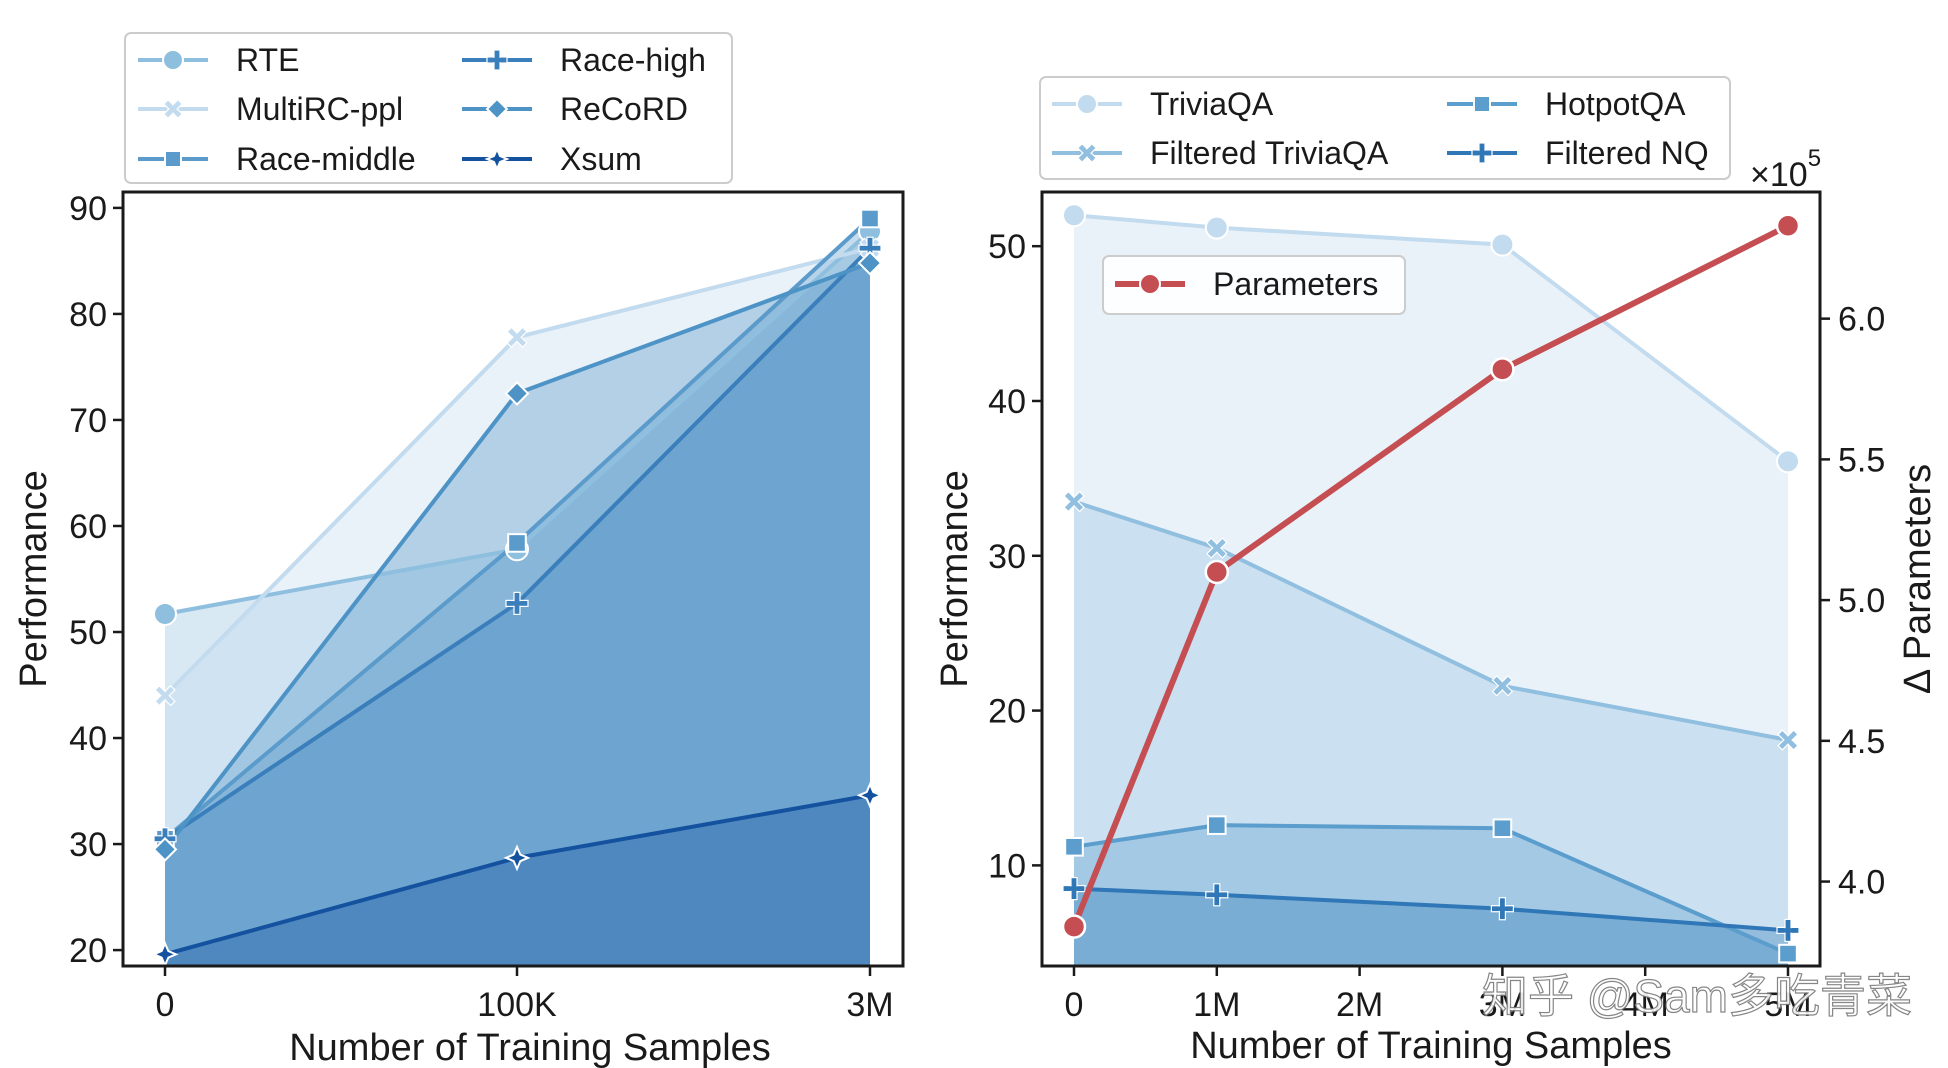 This screenshot has width=1948, height=1068. I want to click on left-x-ticks: 0 100K 3M, so click(525, 995).